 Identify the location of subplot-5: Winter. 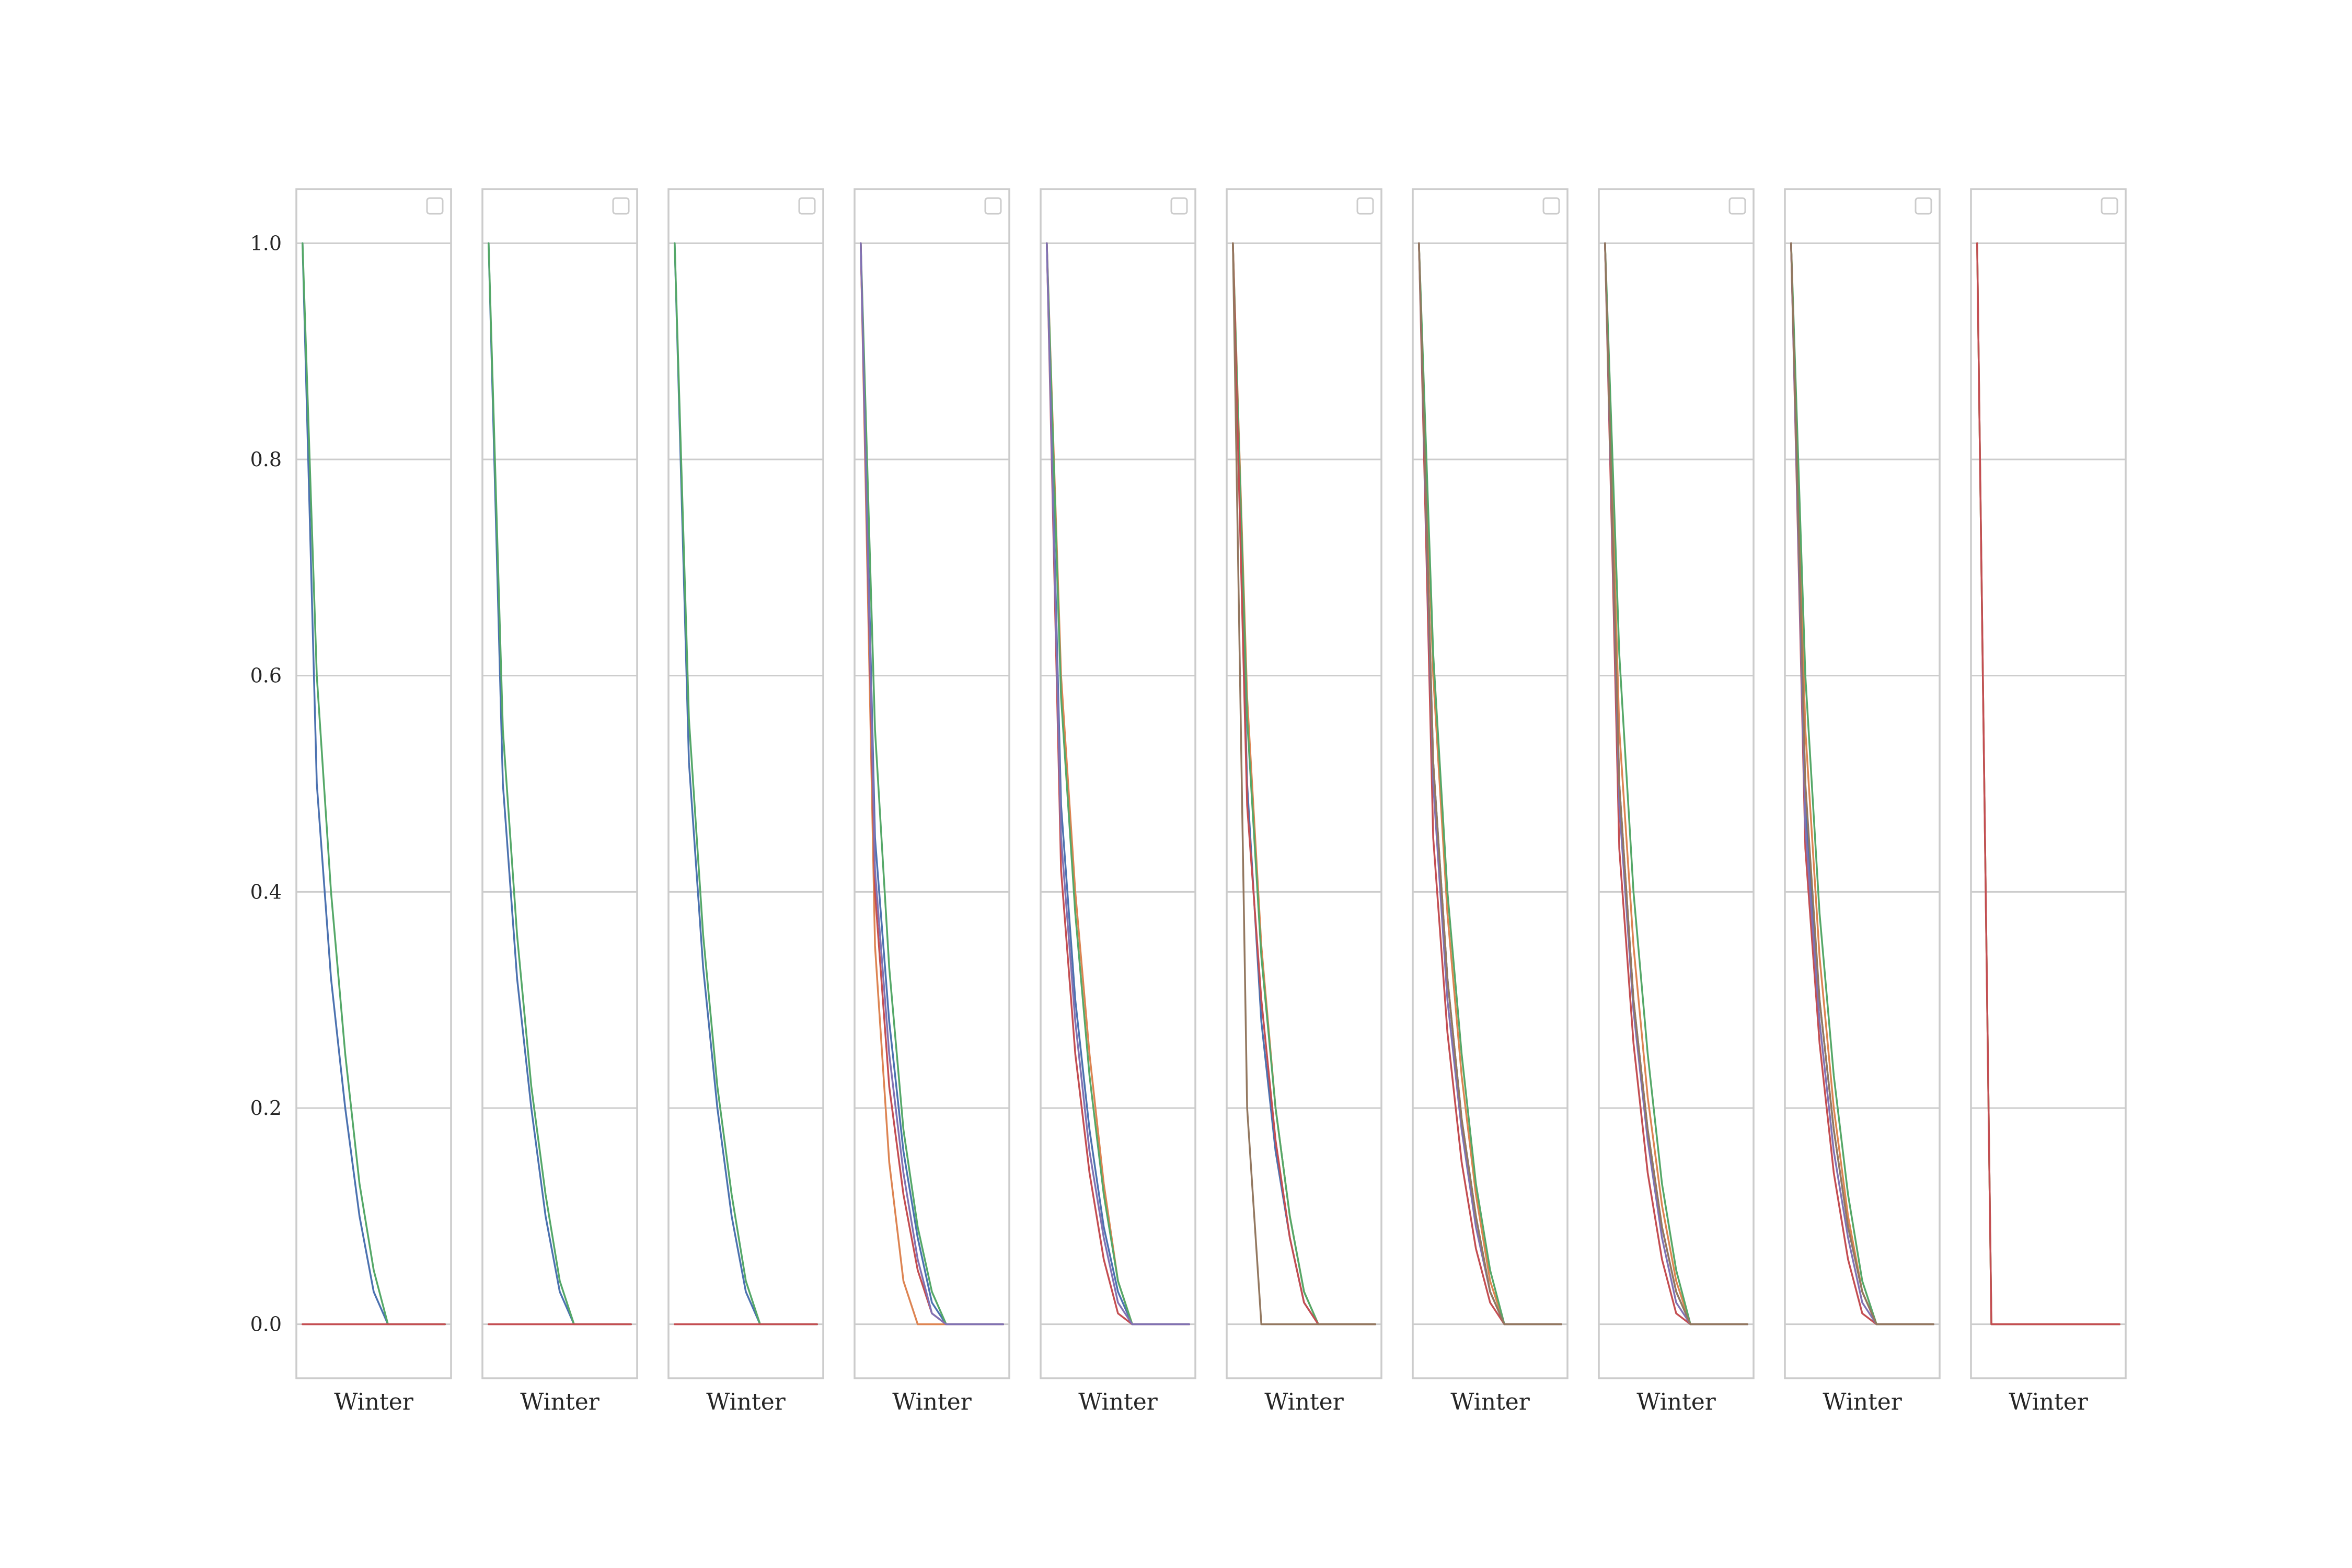
(1118, 801).